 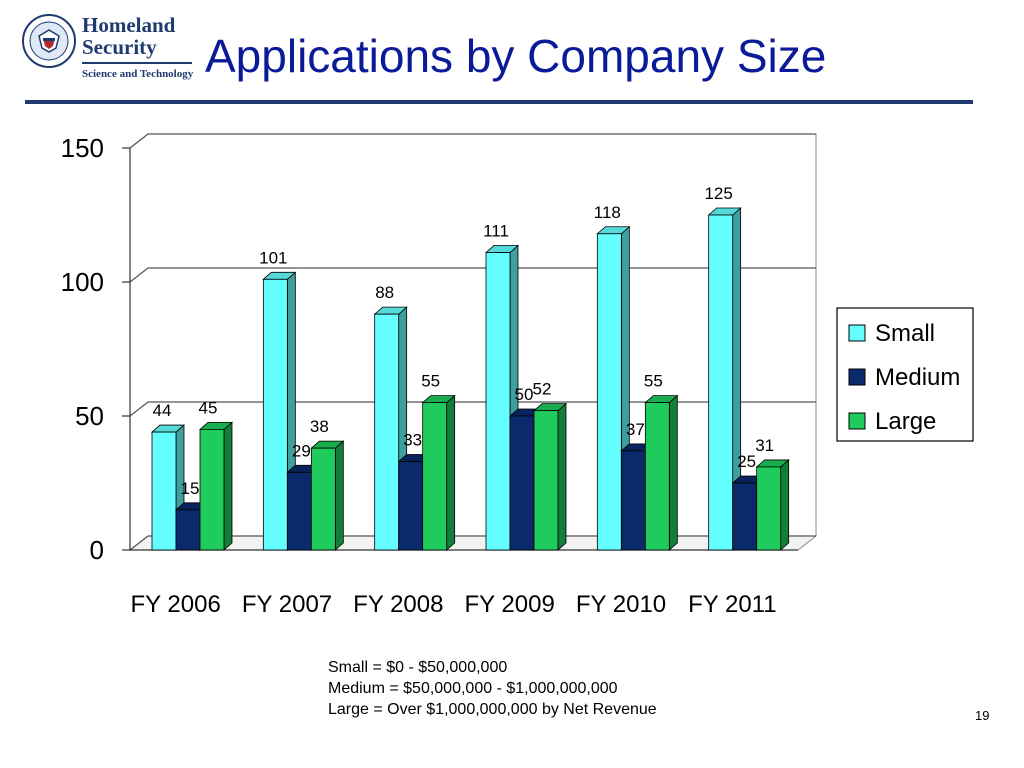 What do you see at coordinates (542, 389) in the screenshot?
I see `data-label-large: 52` at bounding box center [542, 389].